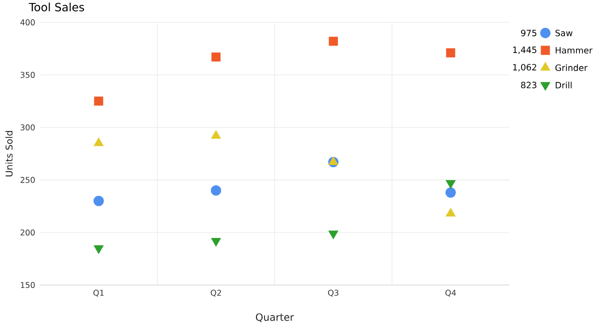 This screenshot has width=604, height=326. I want to click on x-tick-label: Q2, so click(215, 293).